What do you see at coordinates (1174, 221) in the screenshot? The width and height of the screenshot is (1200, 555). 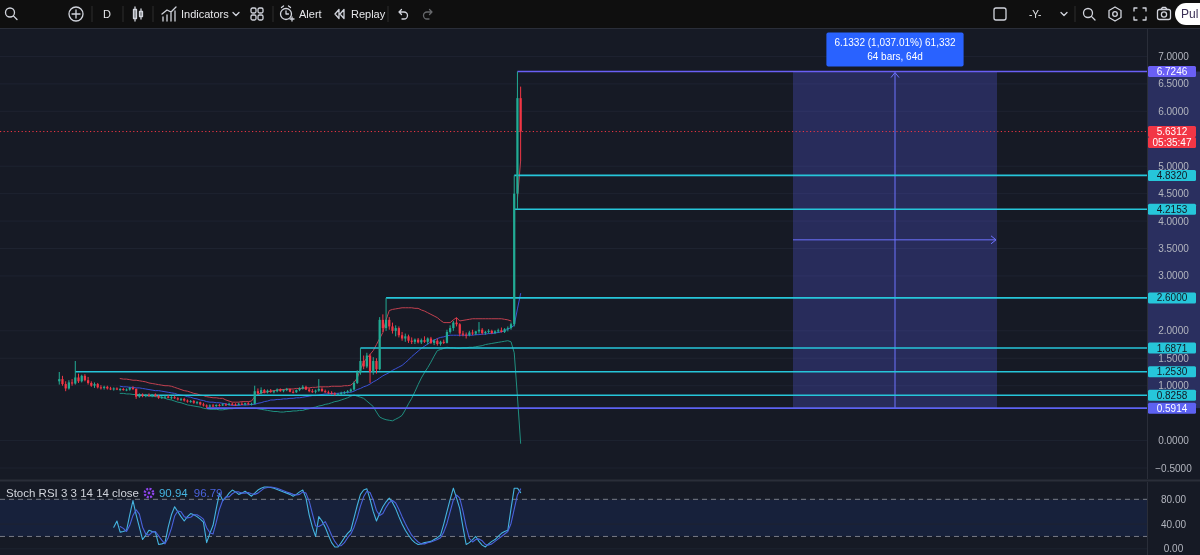 I see `y-tick-label: 4.0000` at bounding box center [1174, 221].